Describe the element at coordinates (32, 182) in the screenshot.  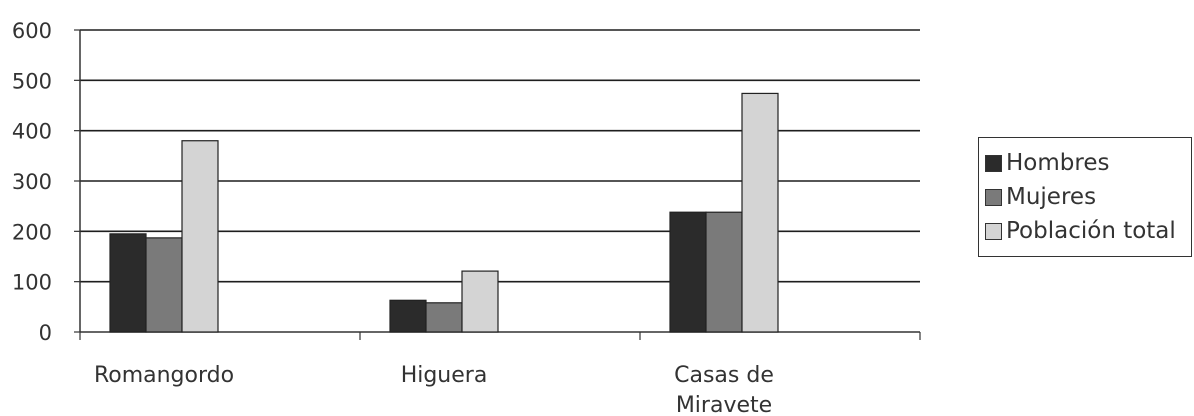
I see `y-tick-label-300: 300` at that location.